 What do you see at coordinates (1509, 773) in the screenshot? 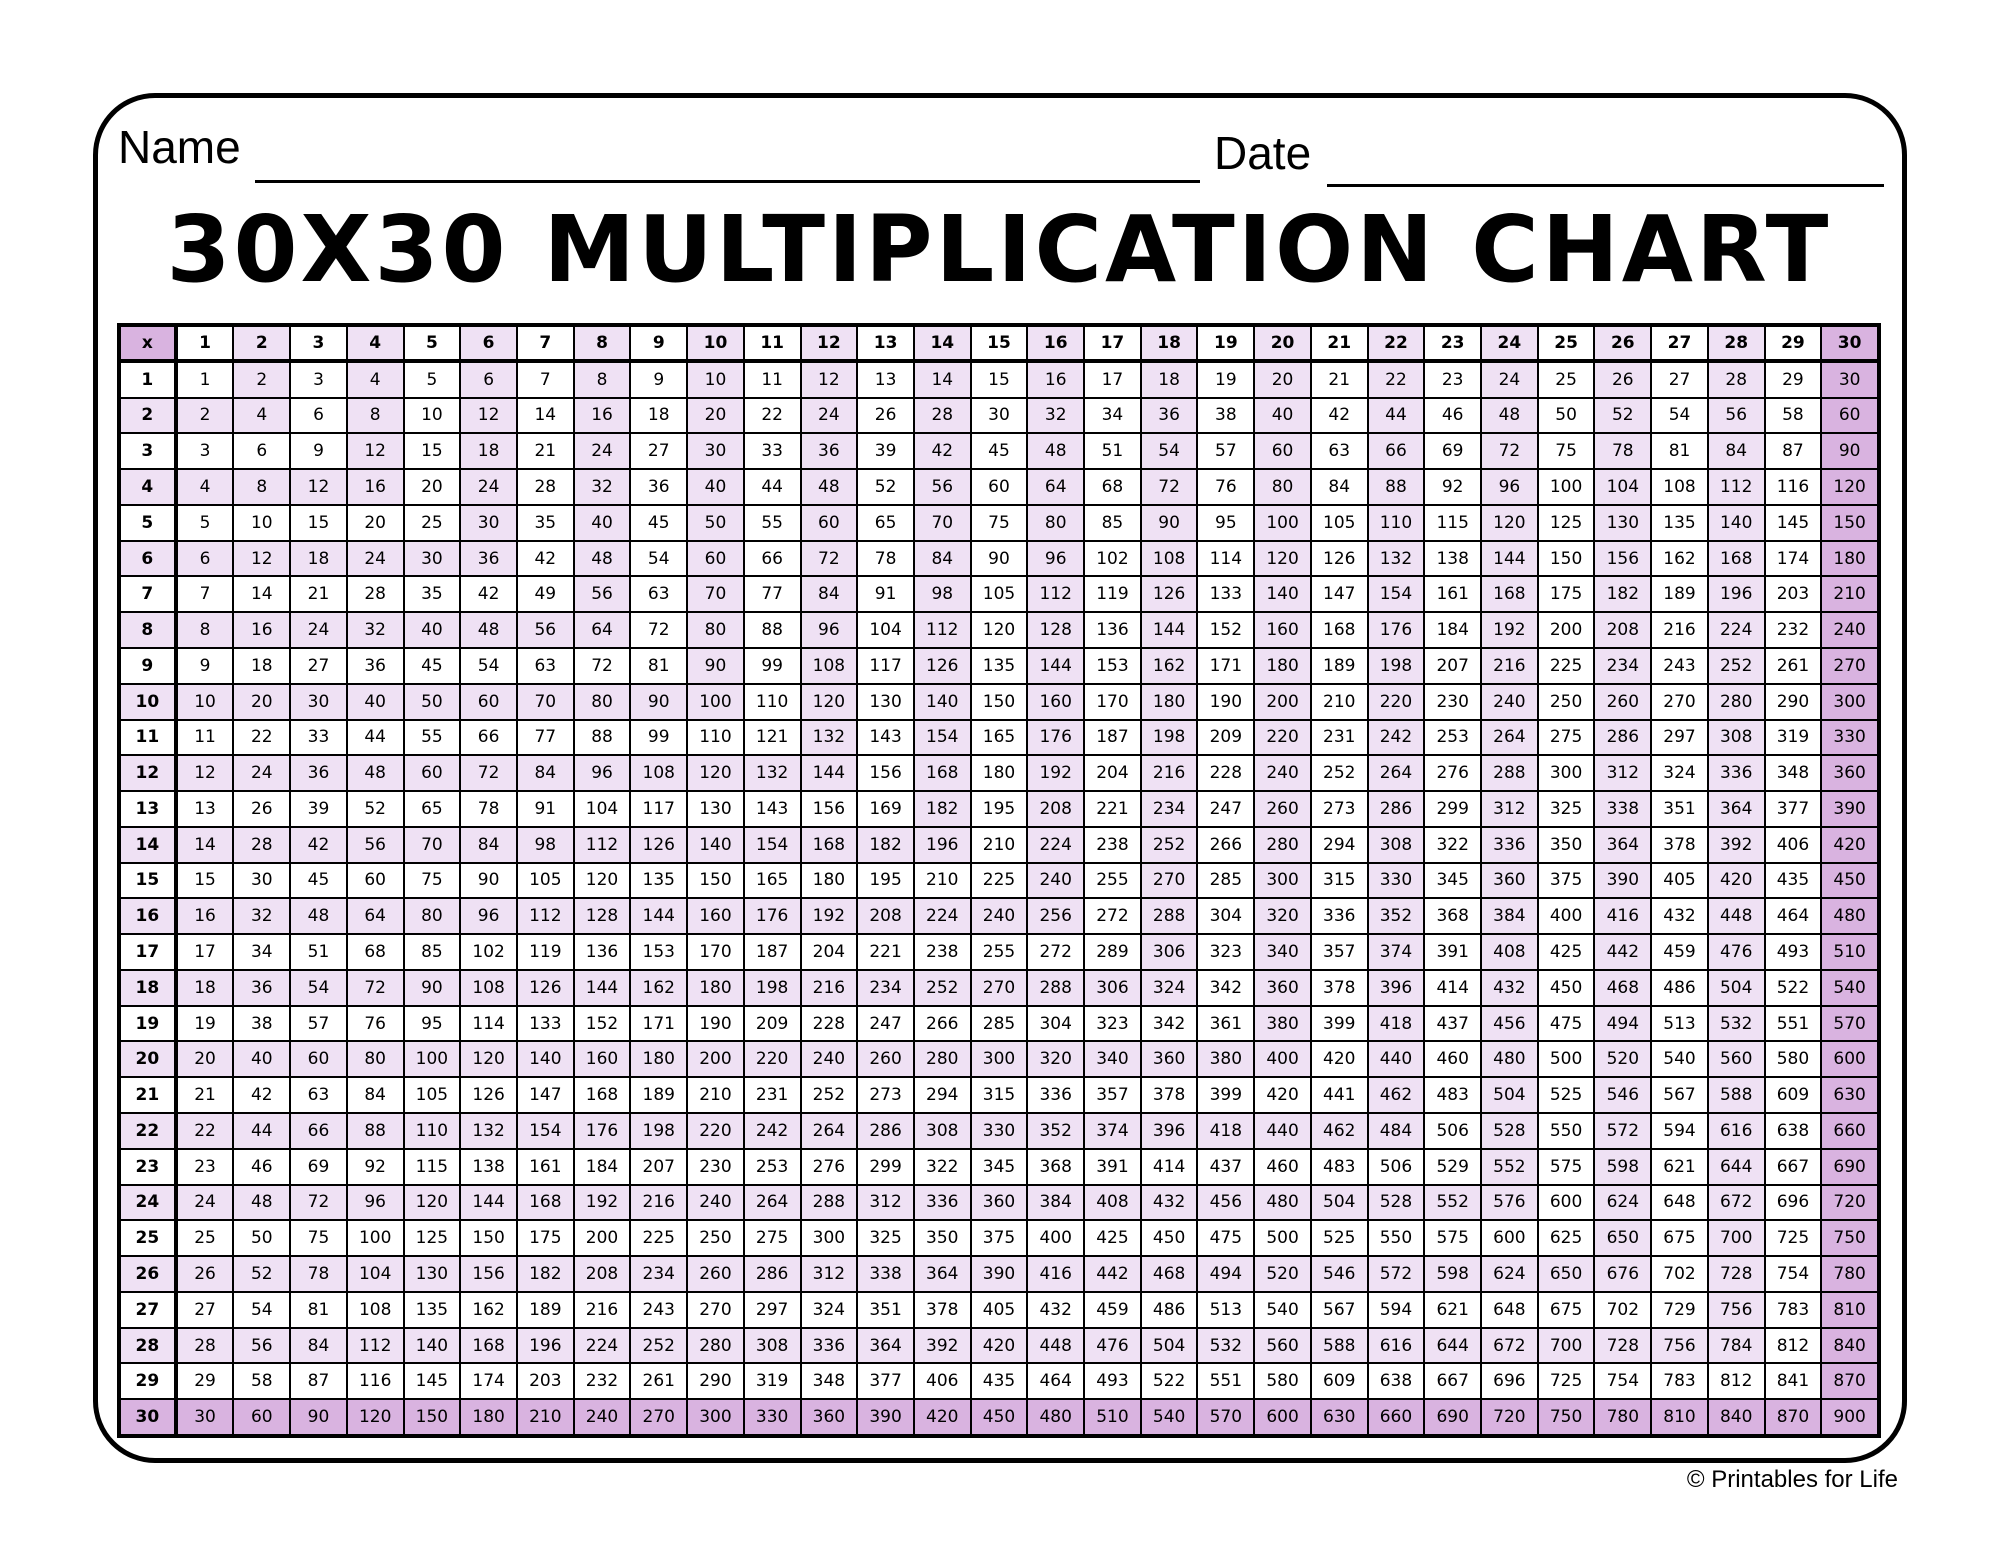
I see `table-cell: 288` at bounding box center [1509, 773].